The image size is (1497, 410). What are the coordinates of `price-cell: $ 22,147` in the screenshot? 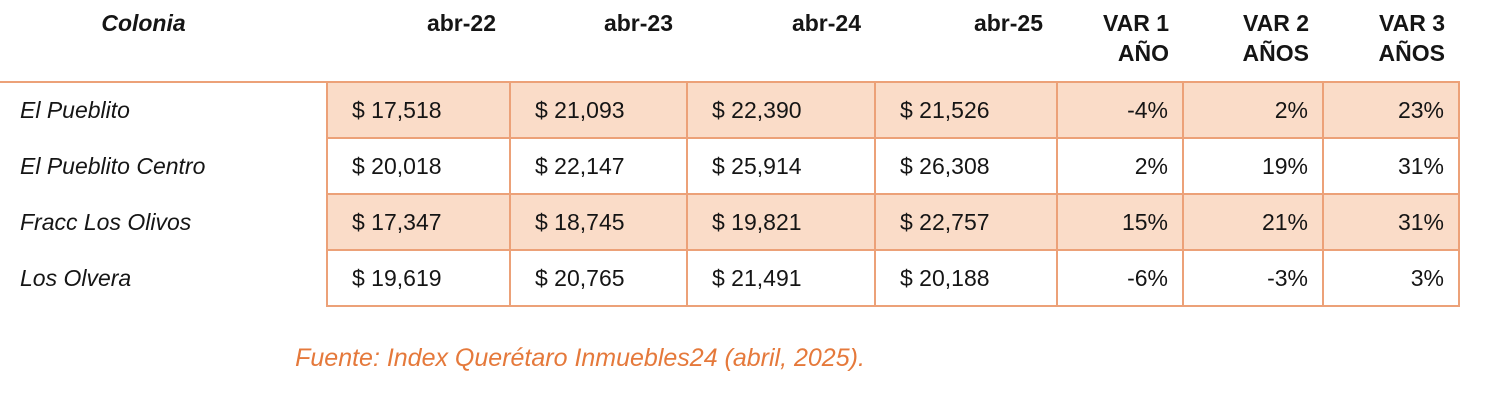 It's located at (598, 166).